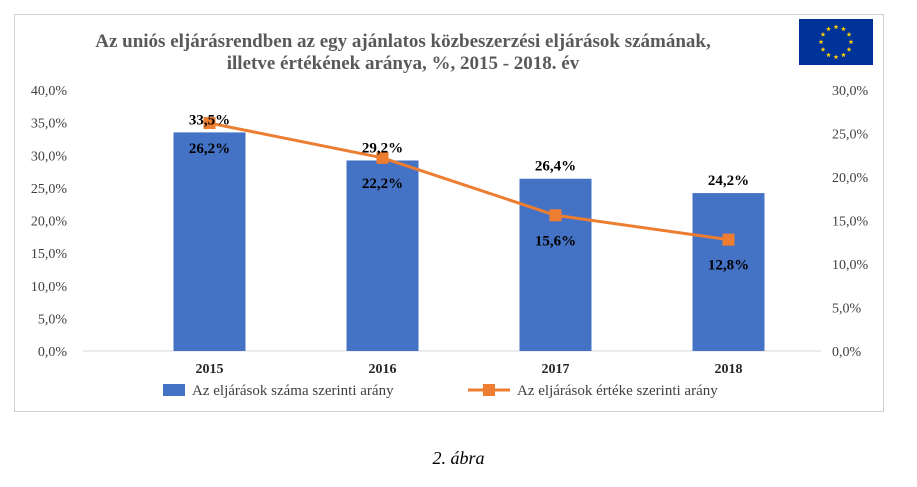  What do you see at coordinates (489, 390) in the screenshot?
I see `legend-line-marker` at bounding box center [489, 390].